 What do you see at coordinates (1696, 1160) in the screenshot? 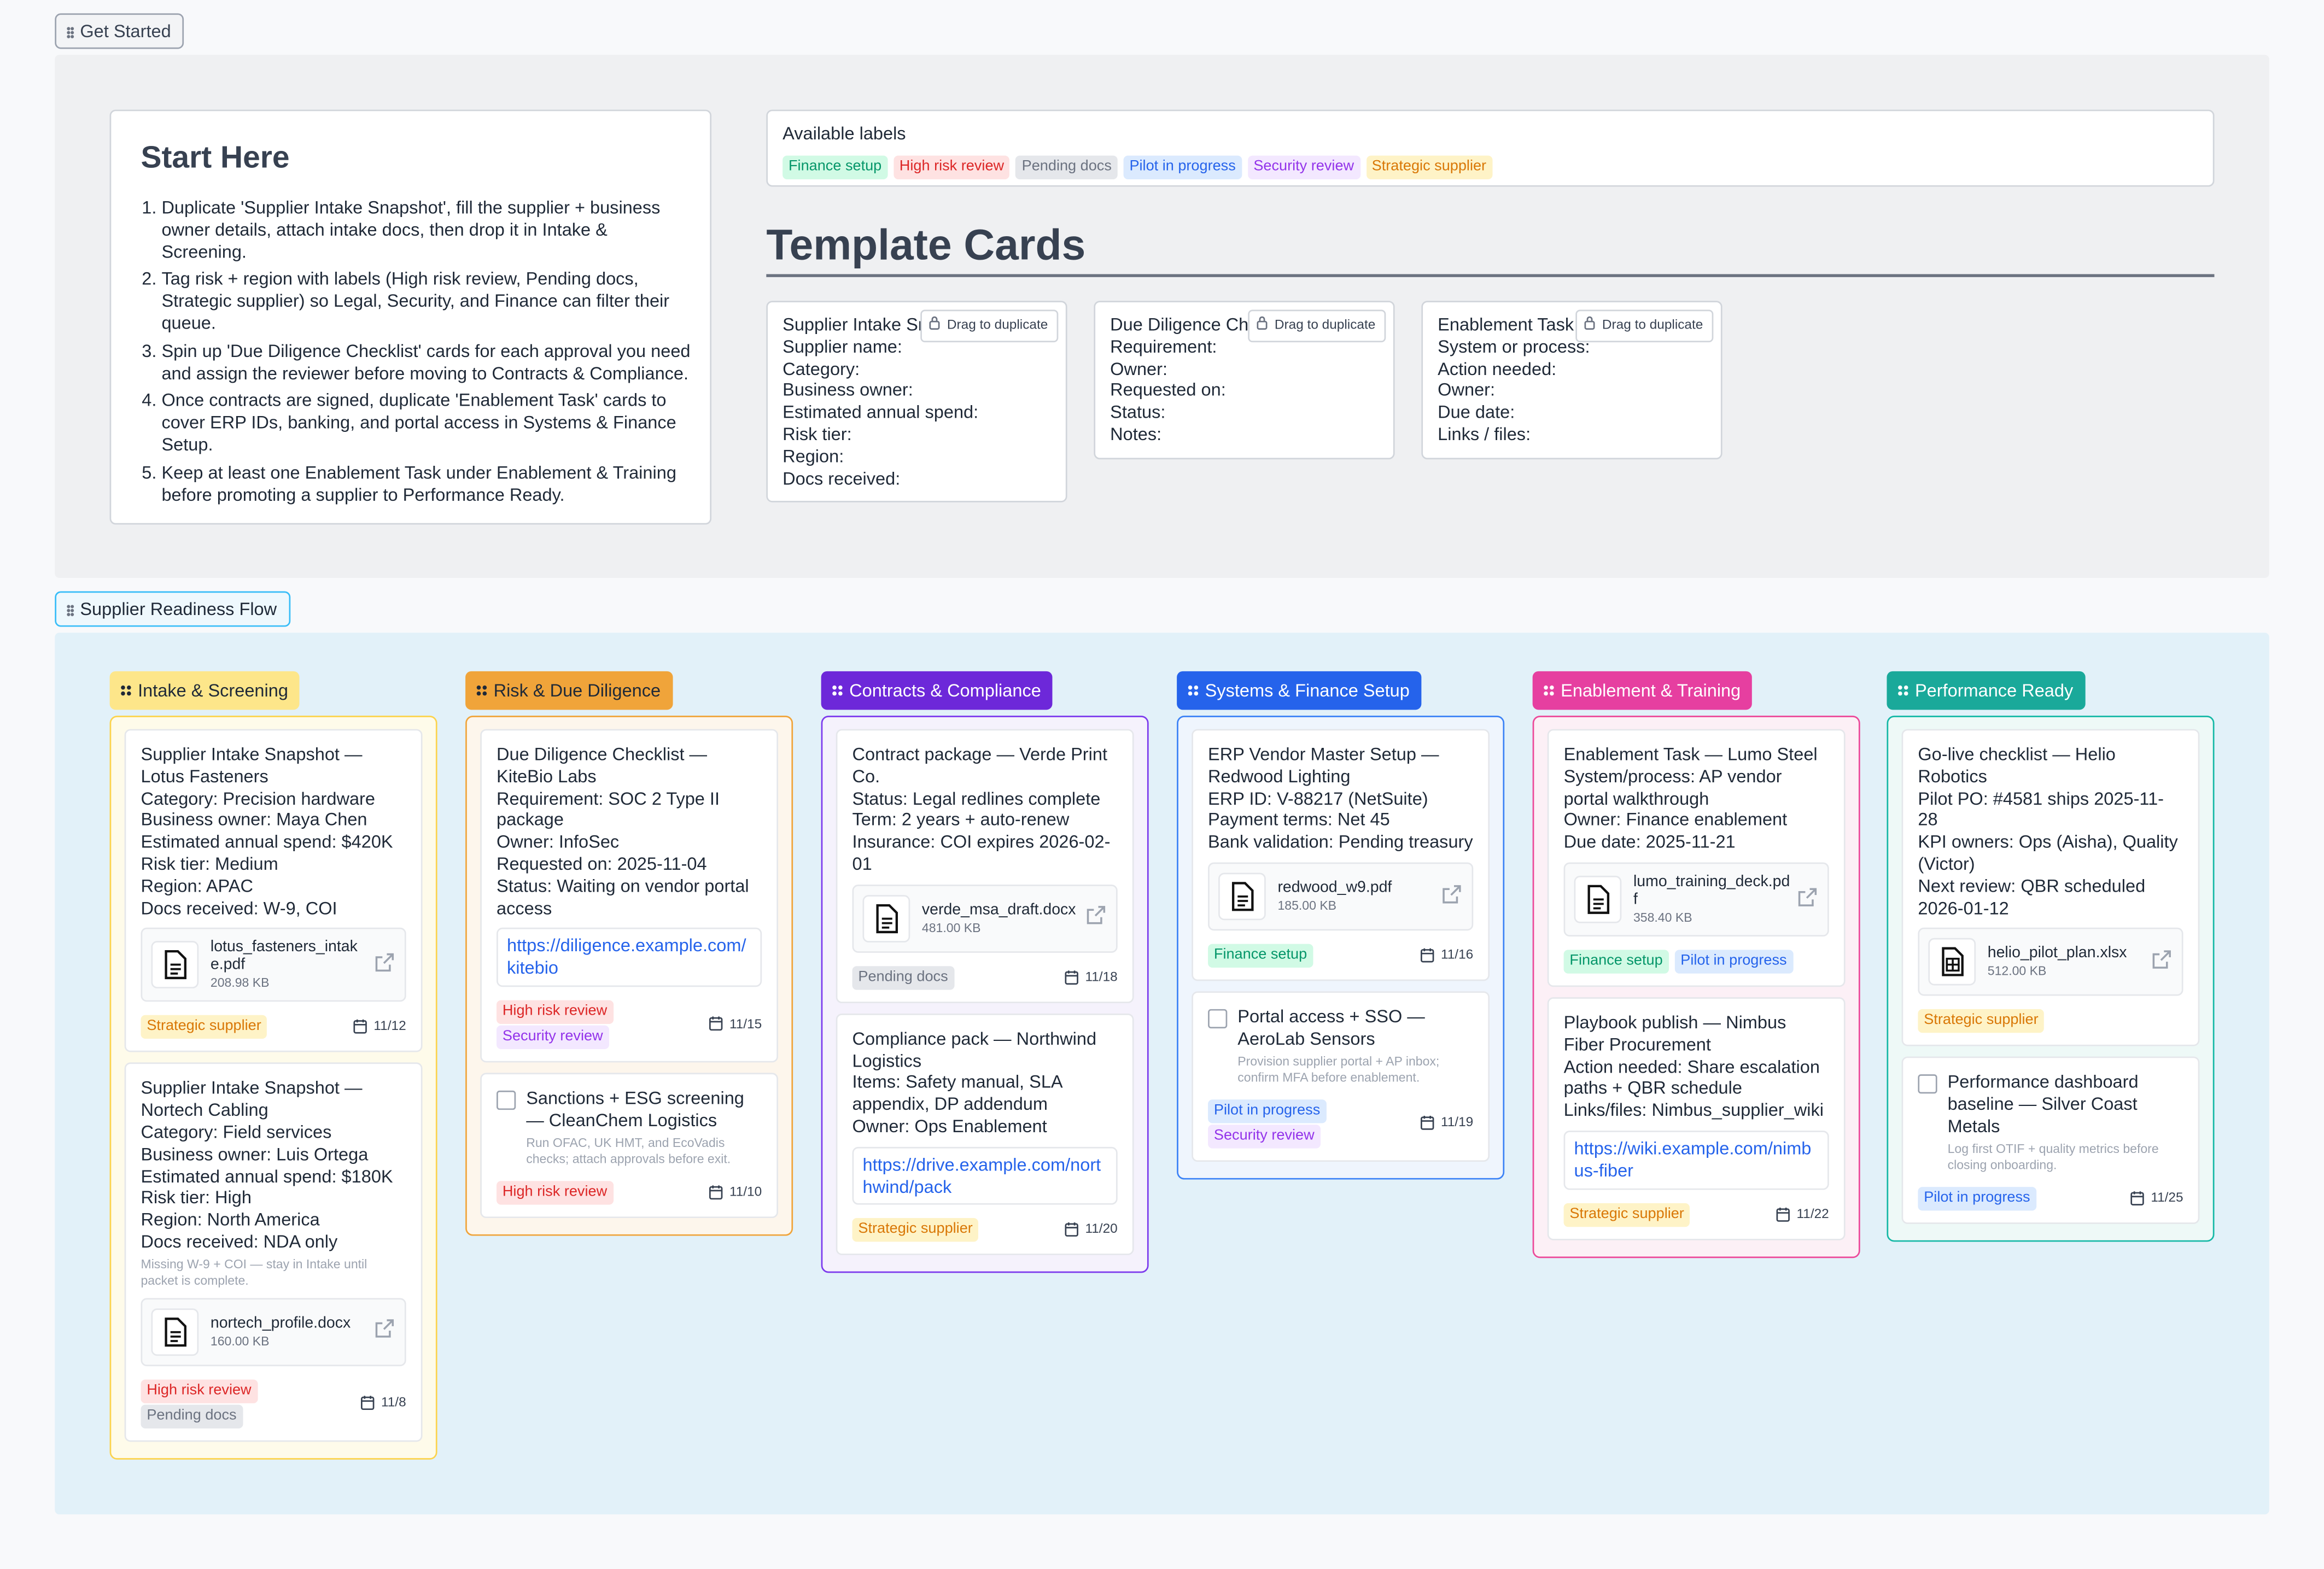
I see `link: https://wiki.example.com/nimbus-fiber` at bounding box center [1696, 1160].